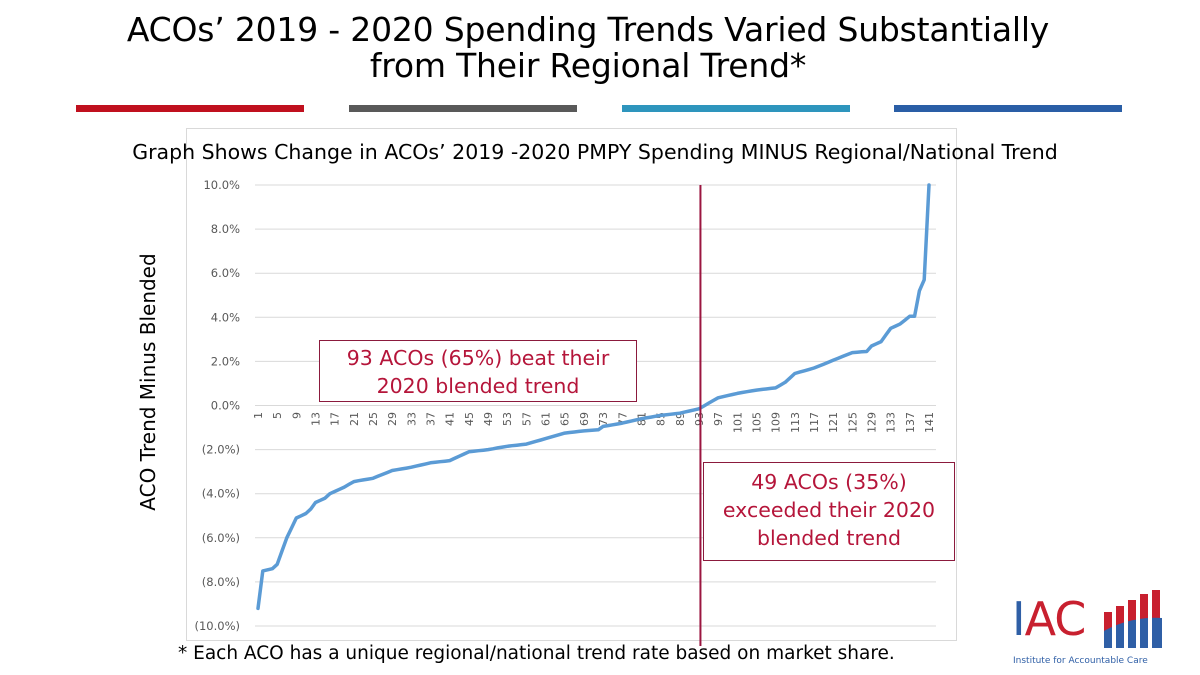 The image size is (1200, 675). Describe the element at coordinates (335, 419) in the screenshot. I see `x-tick-label: 17` at that location.